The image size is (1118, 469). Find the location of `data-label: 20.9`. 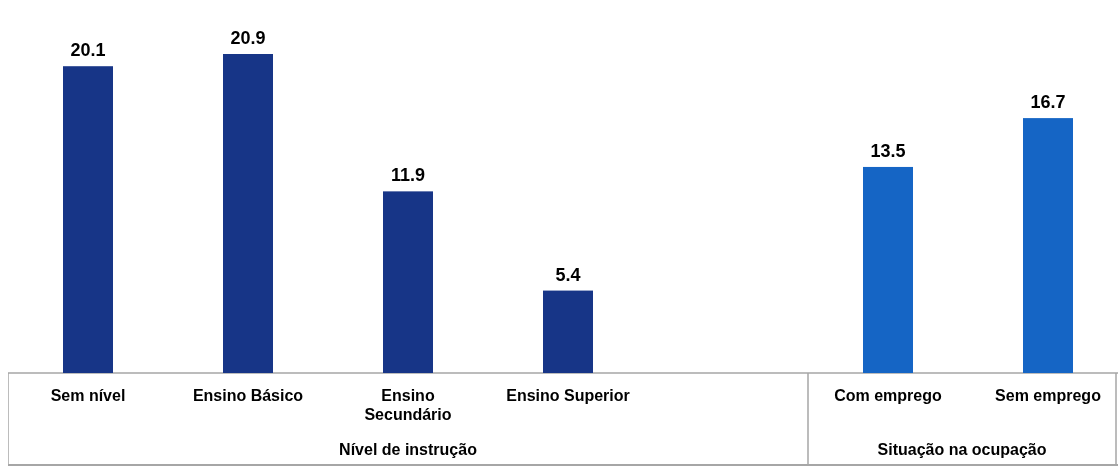

data-label: 20.9 is located at coordinates (248, 38).